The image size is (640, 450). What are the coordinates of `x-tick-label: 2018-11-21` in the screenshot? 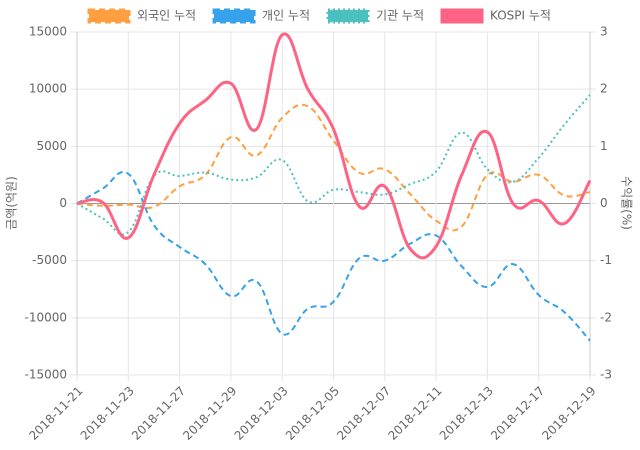 It's located at (55, 413).